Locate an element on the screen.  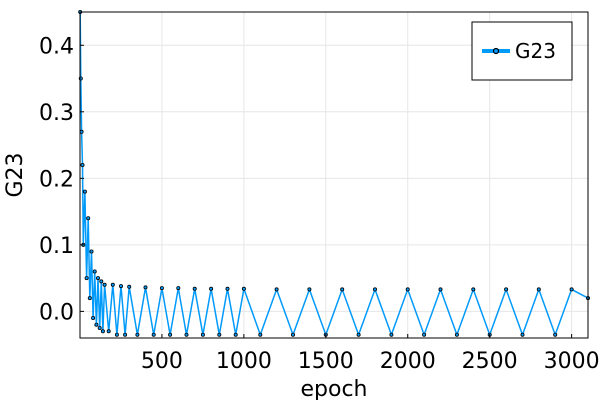
x-axis-label: epoch is located at coordinates (334, 388).